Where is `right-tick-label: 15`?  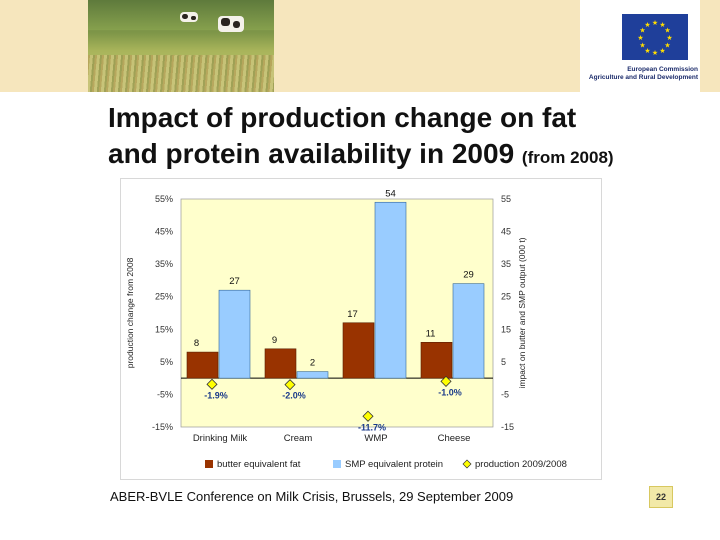 right-tick-label: 15 is located at coordinates (506, 329).